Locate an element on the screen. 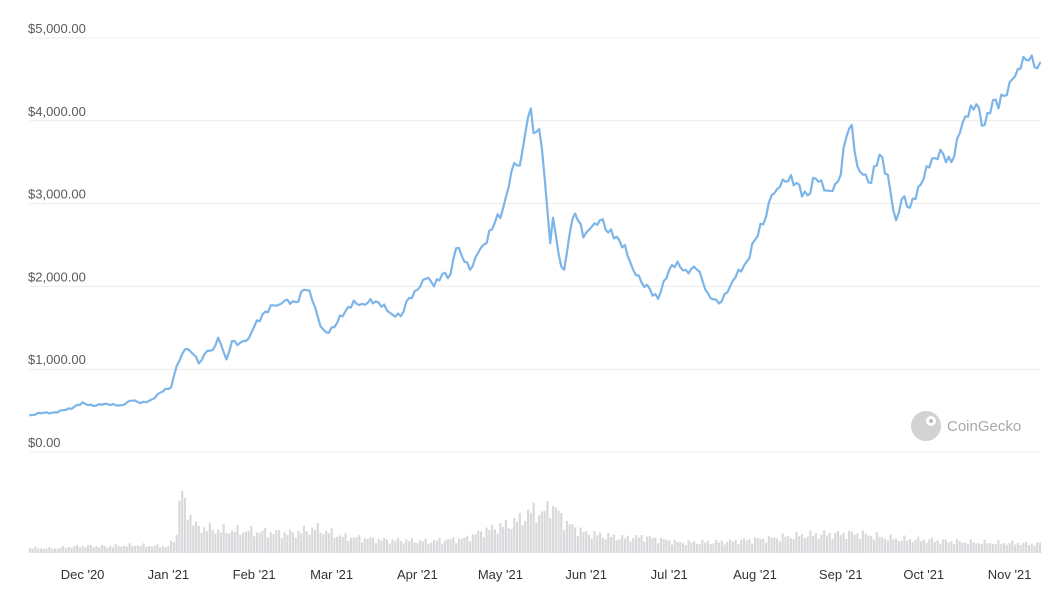  x-tick-label: Dec '20 is located at coordinates (83, 574).